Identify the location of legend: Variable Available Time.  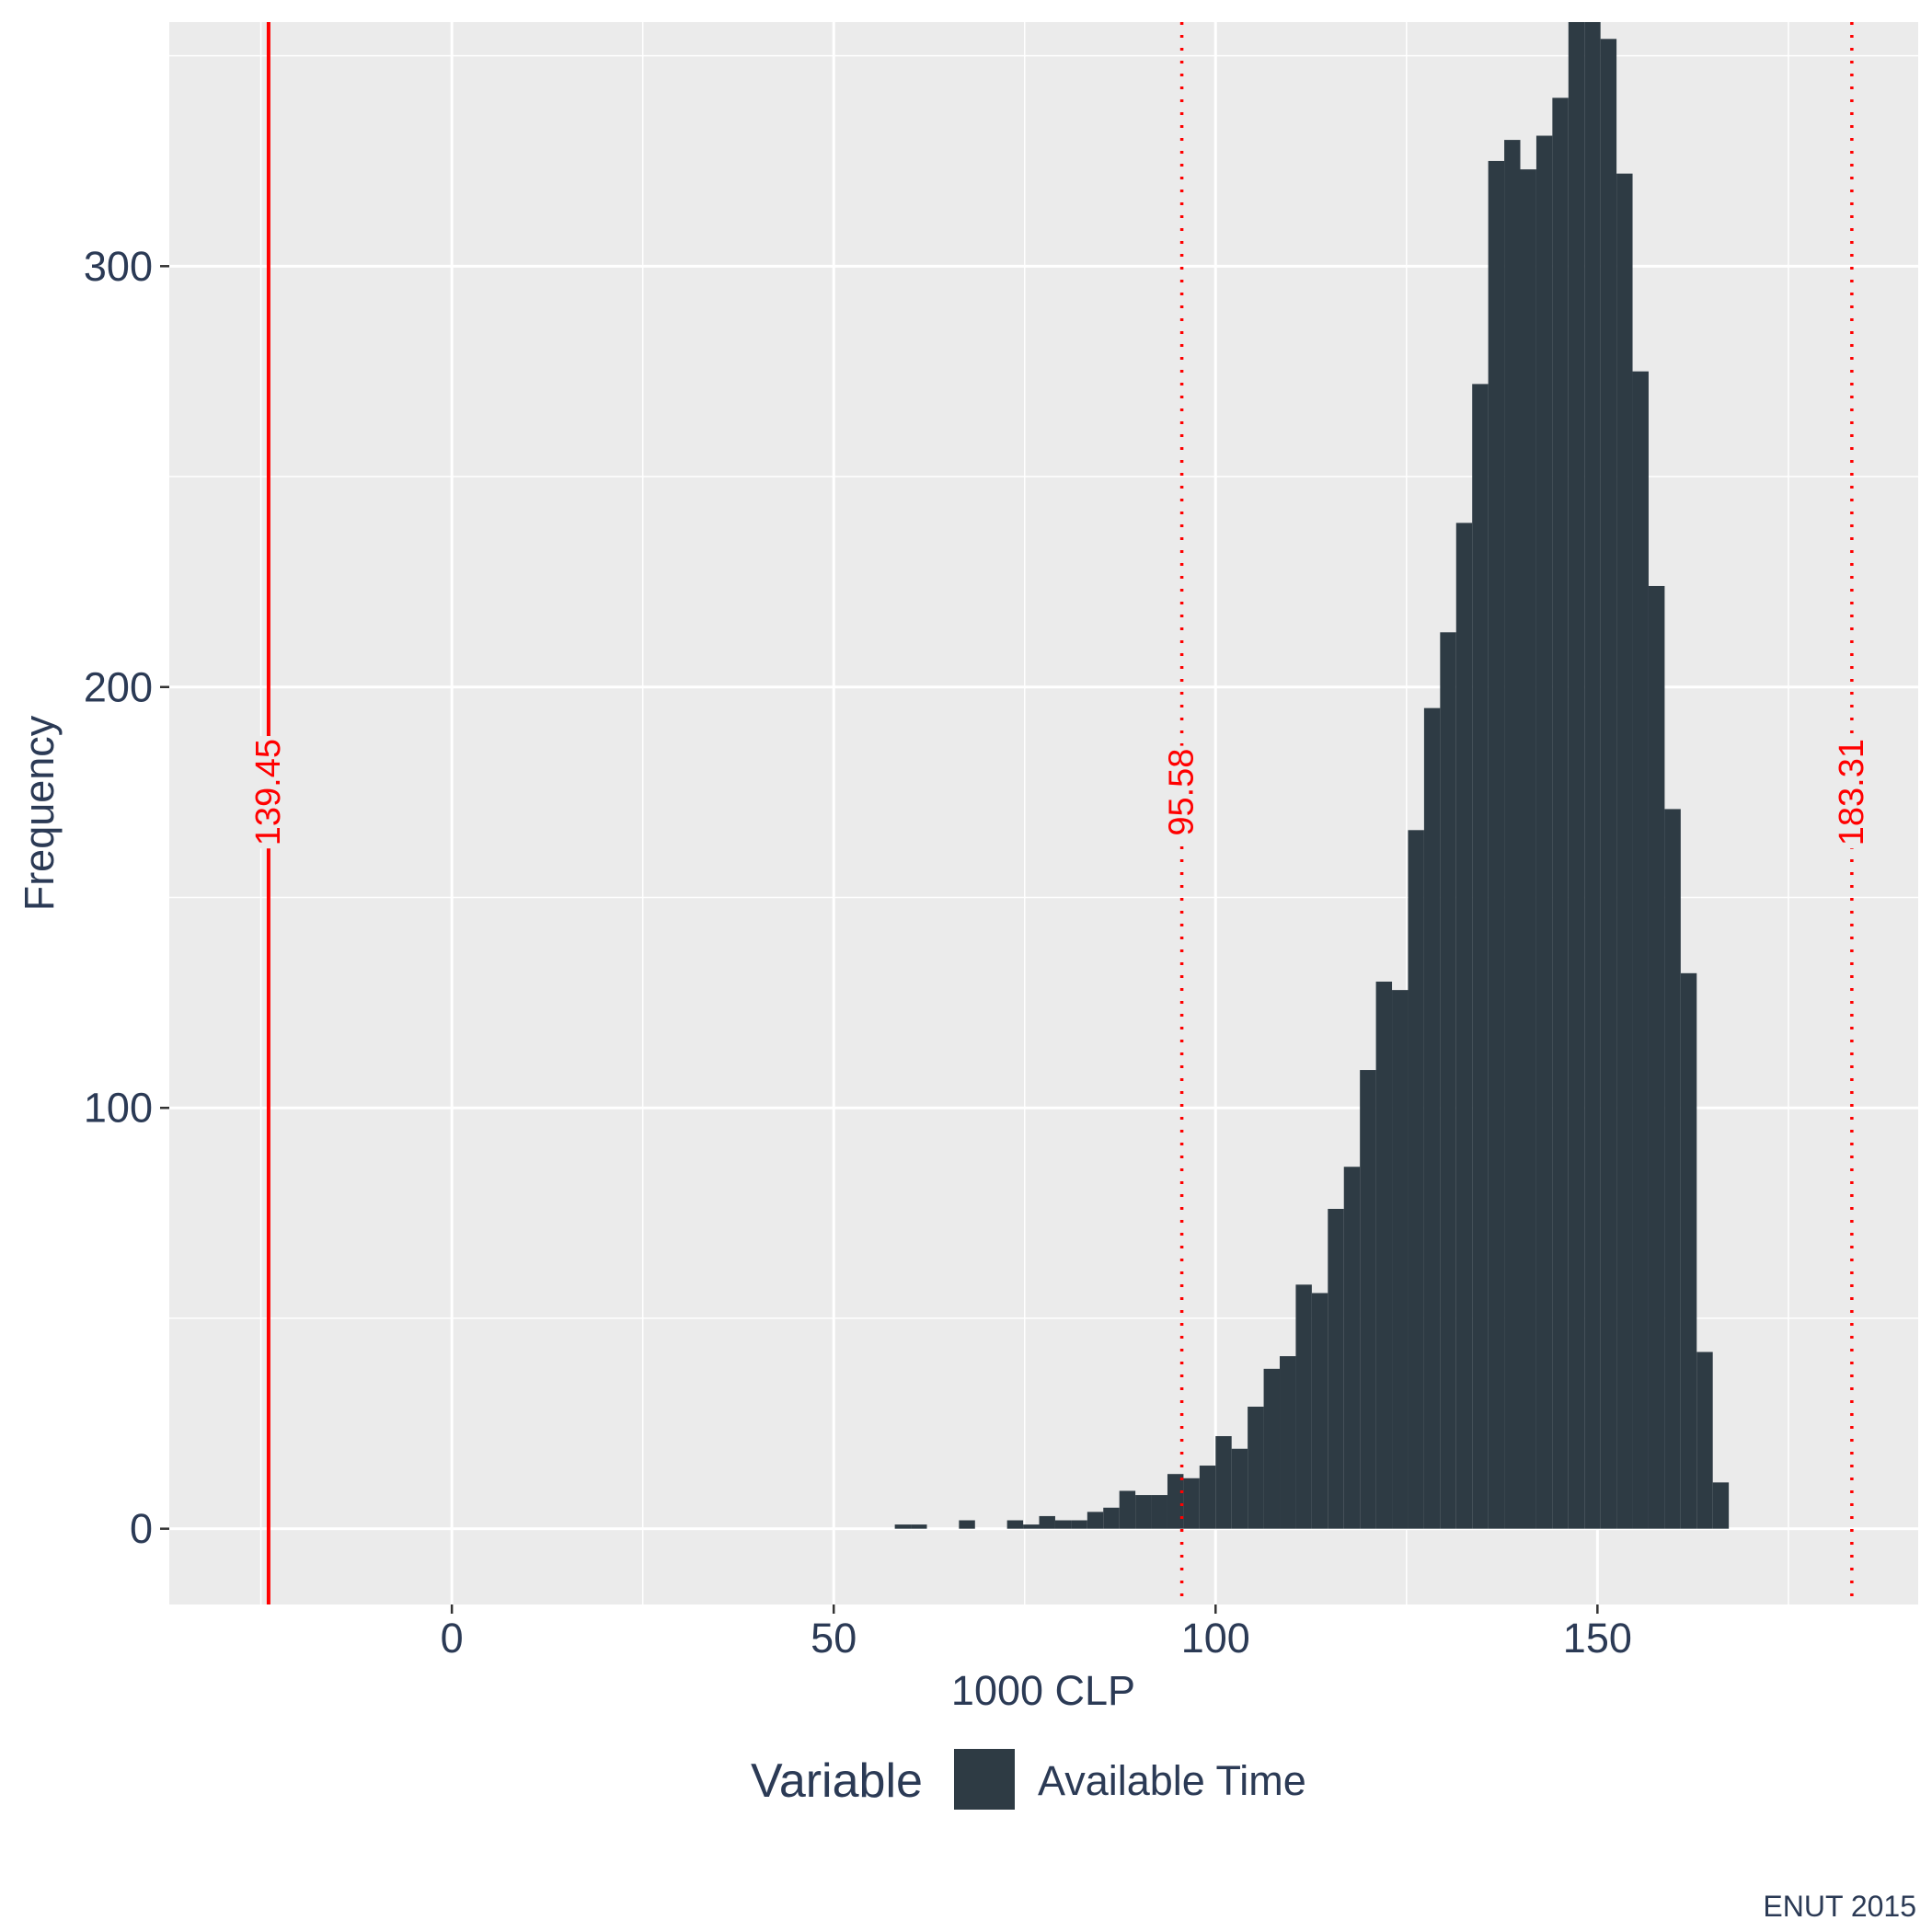
(1028, 1779).